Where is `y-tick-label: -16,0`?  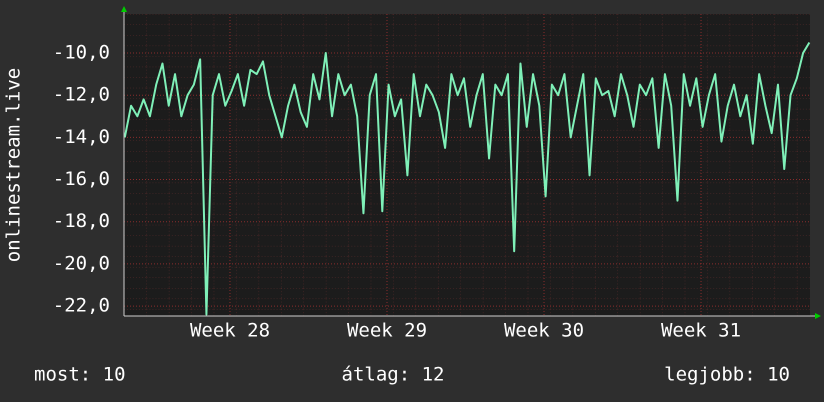
y-tick-label: -16,0 is located at coordinates (81, 179).